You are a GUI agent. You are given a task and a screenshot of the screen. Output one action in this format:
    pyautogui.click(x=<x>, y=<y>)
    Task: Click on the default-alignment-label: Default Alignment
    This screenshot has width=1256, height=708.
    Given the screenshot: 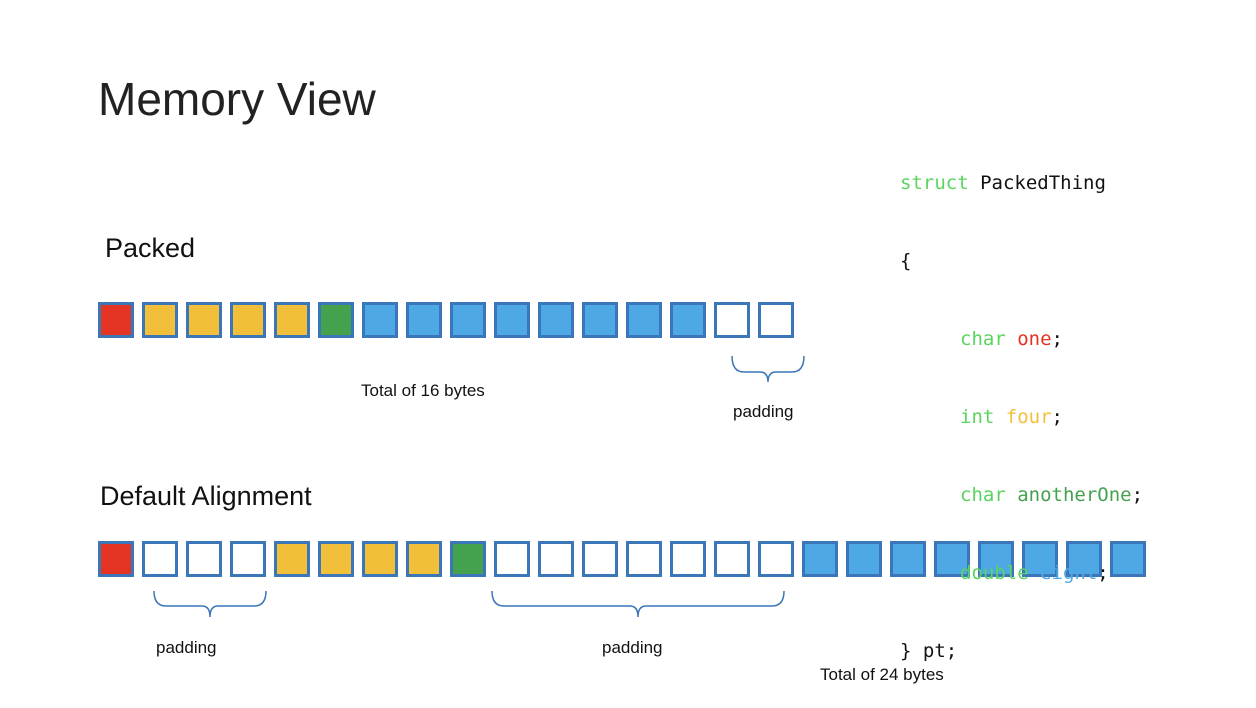 What is the action you would take?
    pyautogui.click(x=206, y=496)
    